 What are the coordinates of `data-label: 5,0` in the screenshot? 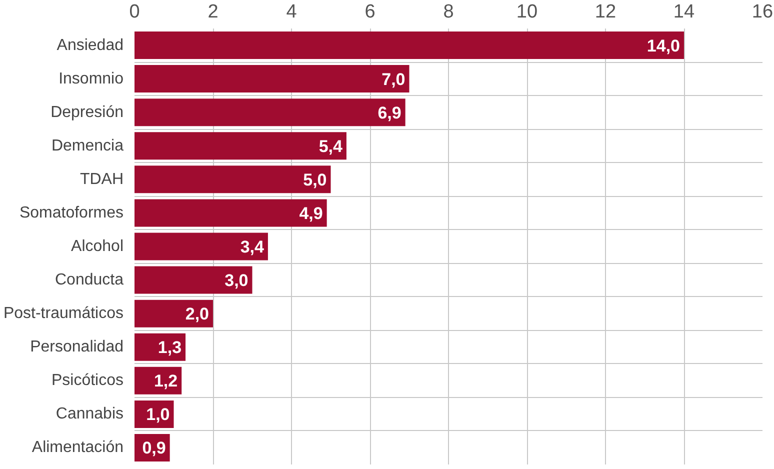 It's located at (315, 180).